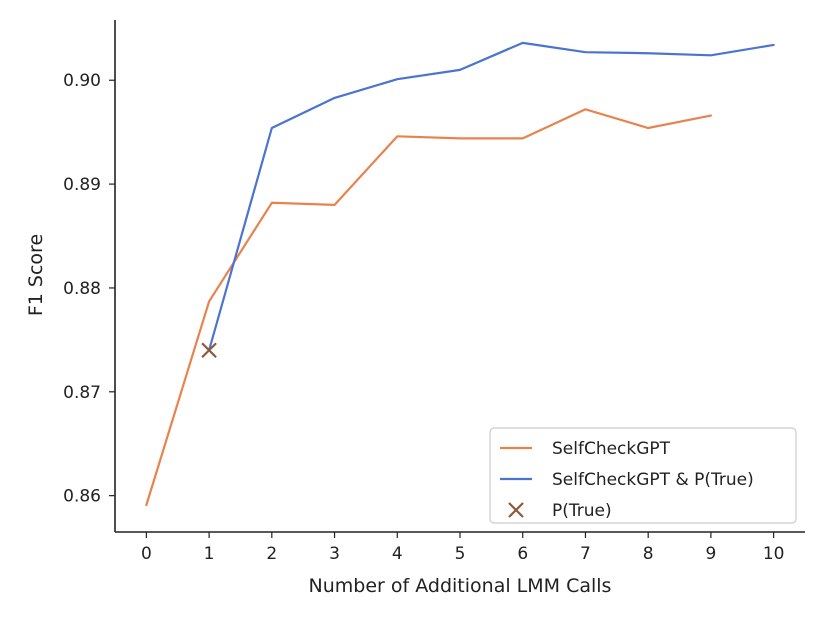  I want to click on x-tick-label: 7, so click(585, 554).